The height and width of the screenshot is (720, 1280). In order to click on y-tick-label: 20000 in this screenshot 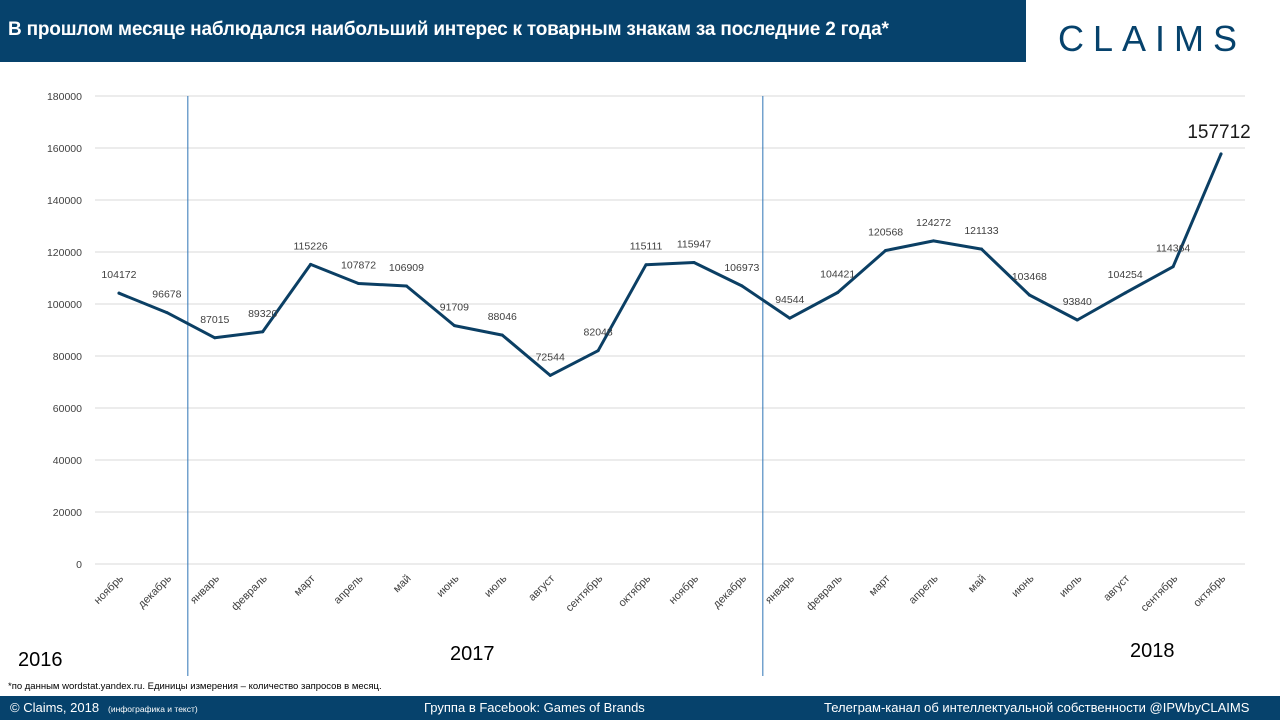, I will do `click(67, 513)`.